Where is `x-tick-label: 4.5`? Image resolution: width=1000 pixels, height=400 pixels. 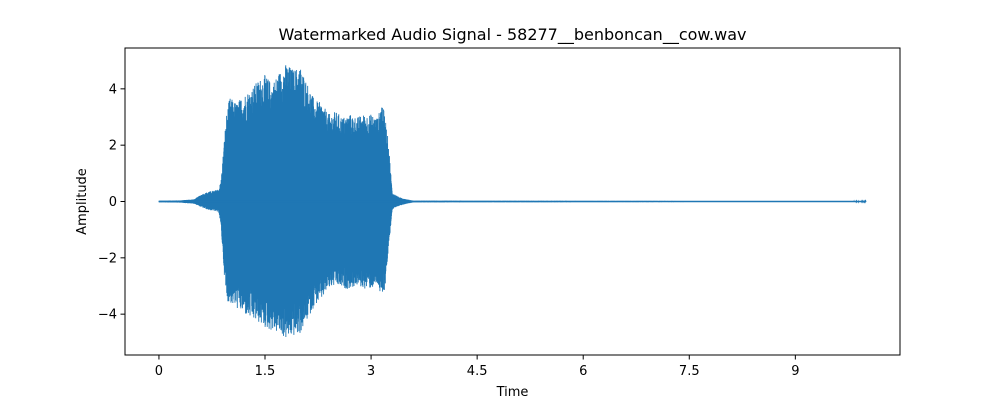 x-tick-label: 4.5 is located at coordinates (477, 371).